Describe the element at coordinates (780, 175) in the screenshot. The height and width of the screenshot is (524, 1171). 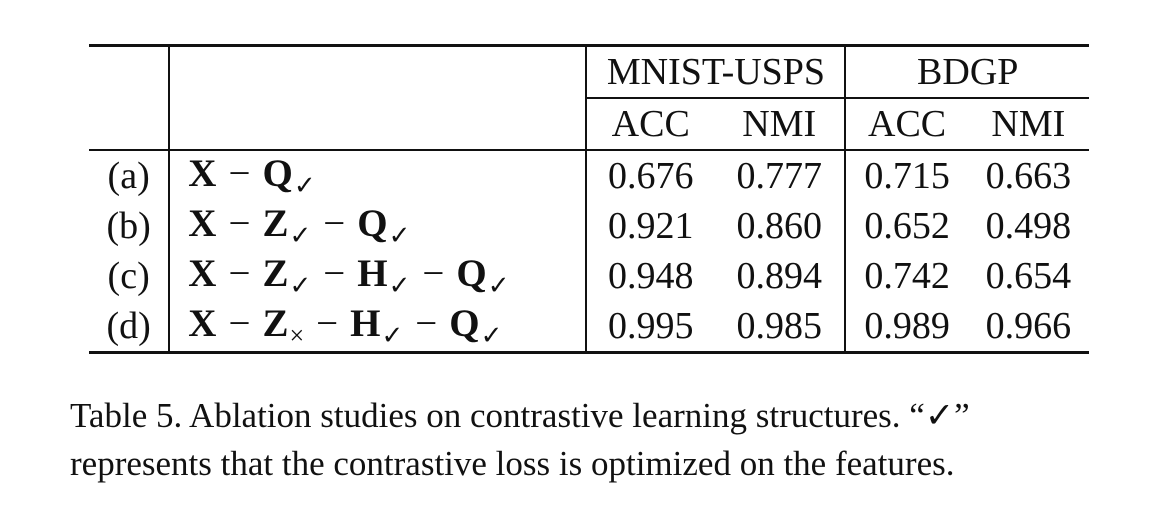
I see `cell-mnist-nmi: 0.777` at that location.